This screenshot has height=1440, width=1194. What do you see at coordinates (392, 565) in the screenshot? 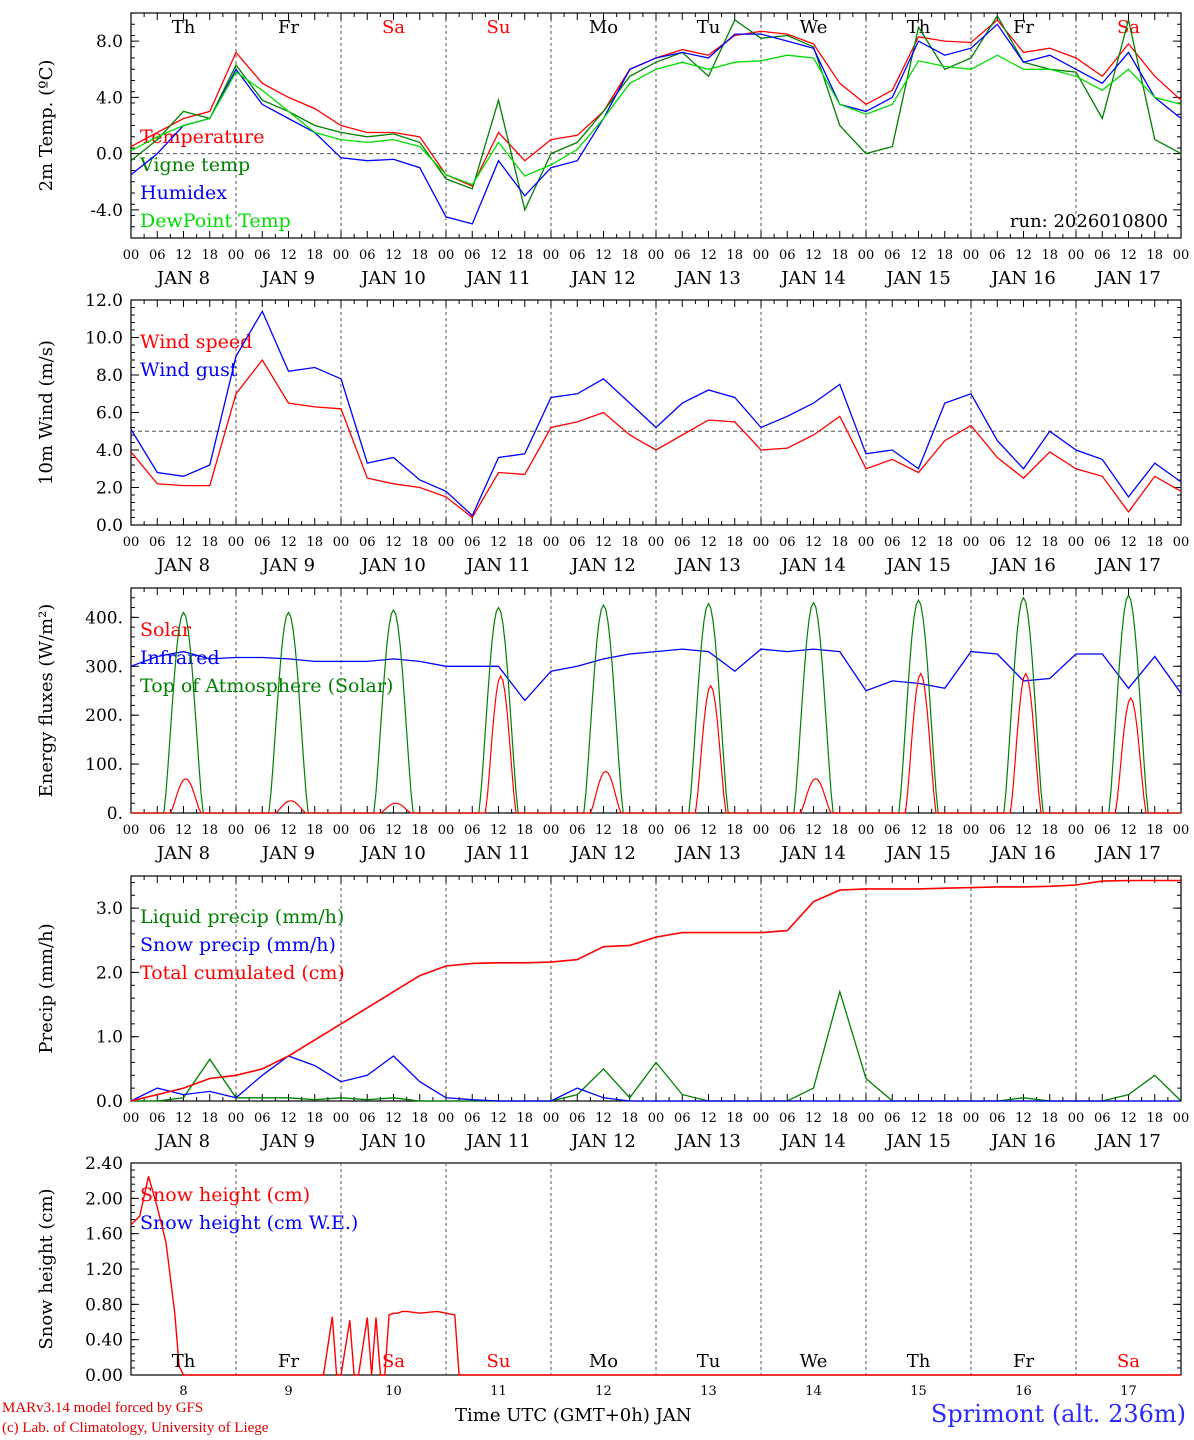
I see `date-tick-label: JAN 10` at bounding box center [392, 565].